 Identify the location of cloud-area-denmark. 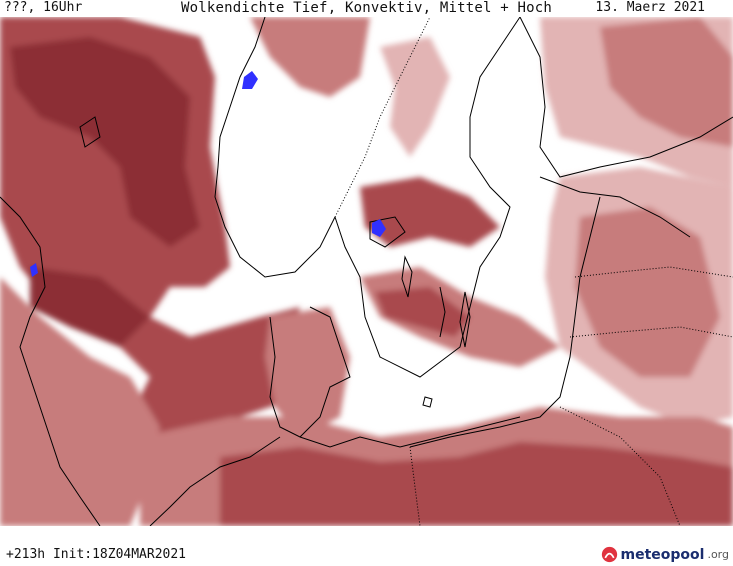
(307, 372).